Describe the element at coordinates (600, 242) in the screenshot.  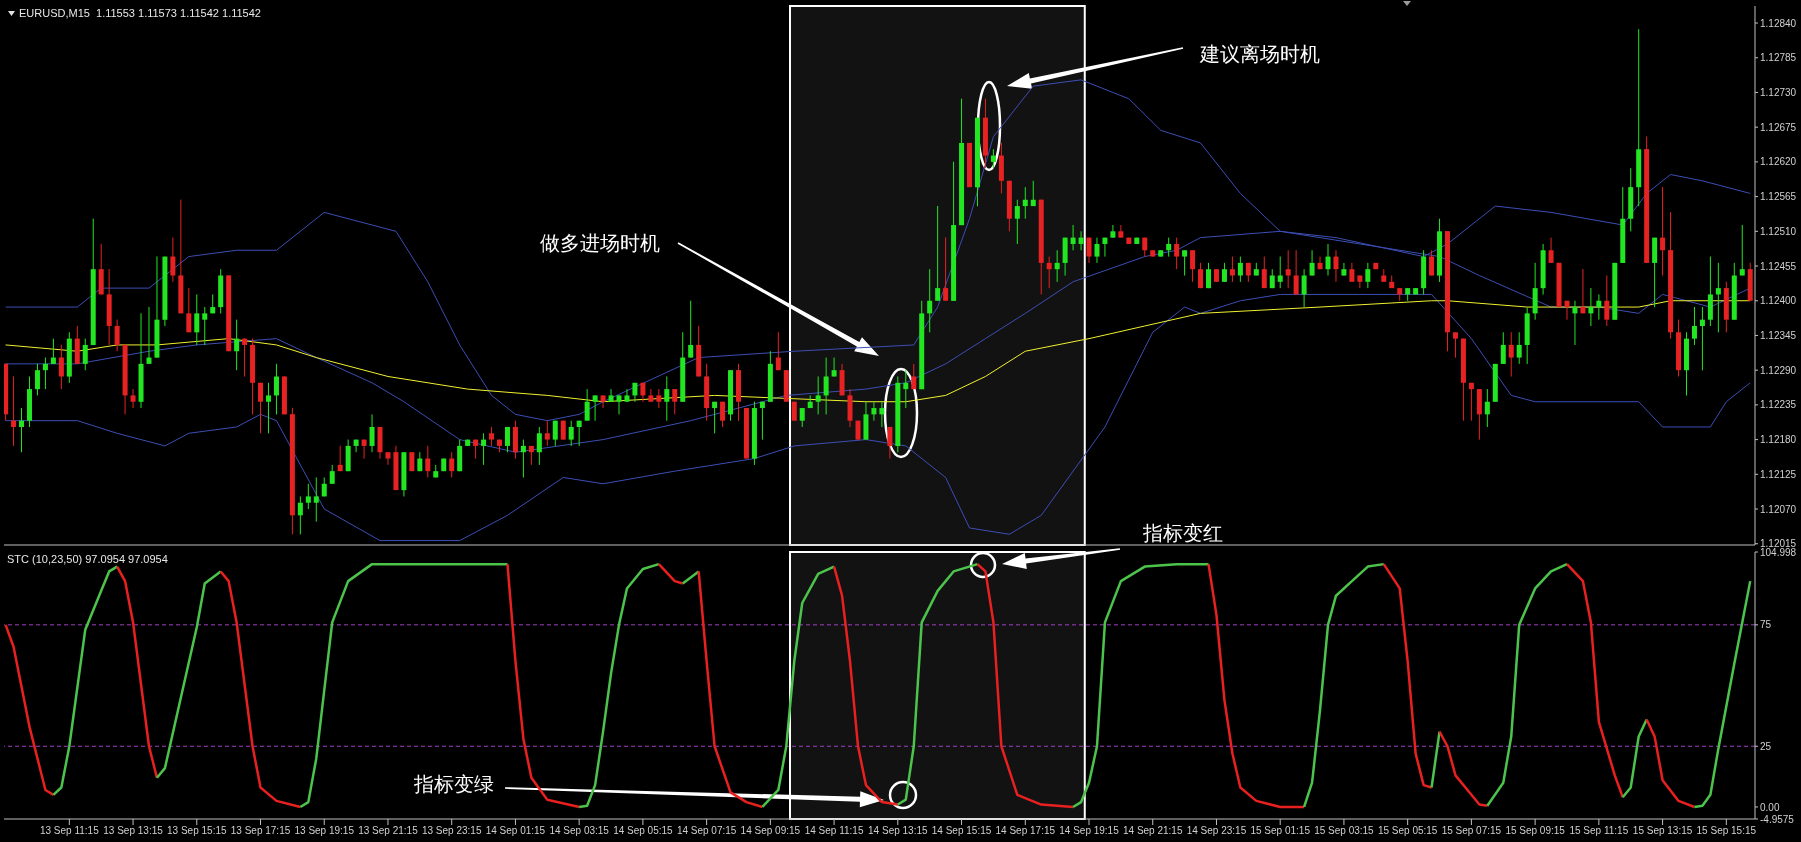
I see `annotation: 做多进场时机` at that location.